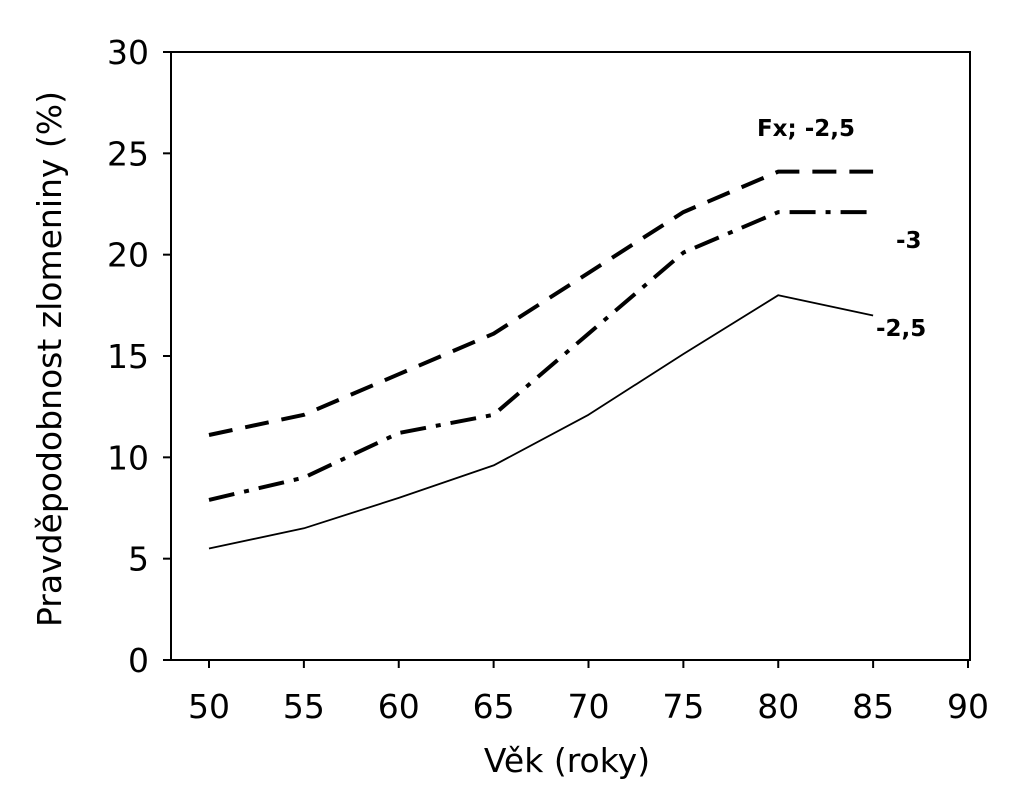  I want to click on y-tick-label: 30, so click(128, 52).